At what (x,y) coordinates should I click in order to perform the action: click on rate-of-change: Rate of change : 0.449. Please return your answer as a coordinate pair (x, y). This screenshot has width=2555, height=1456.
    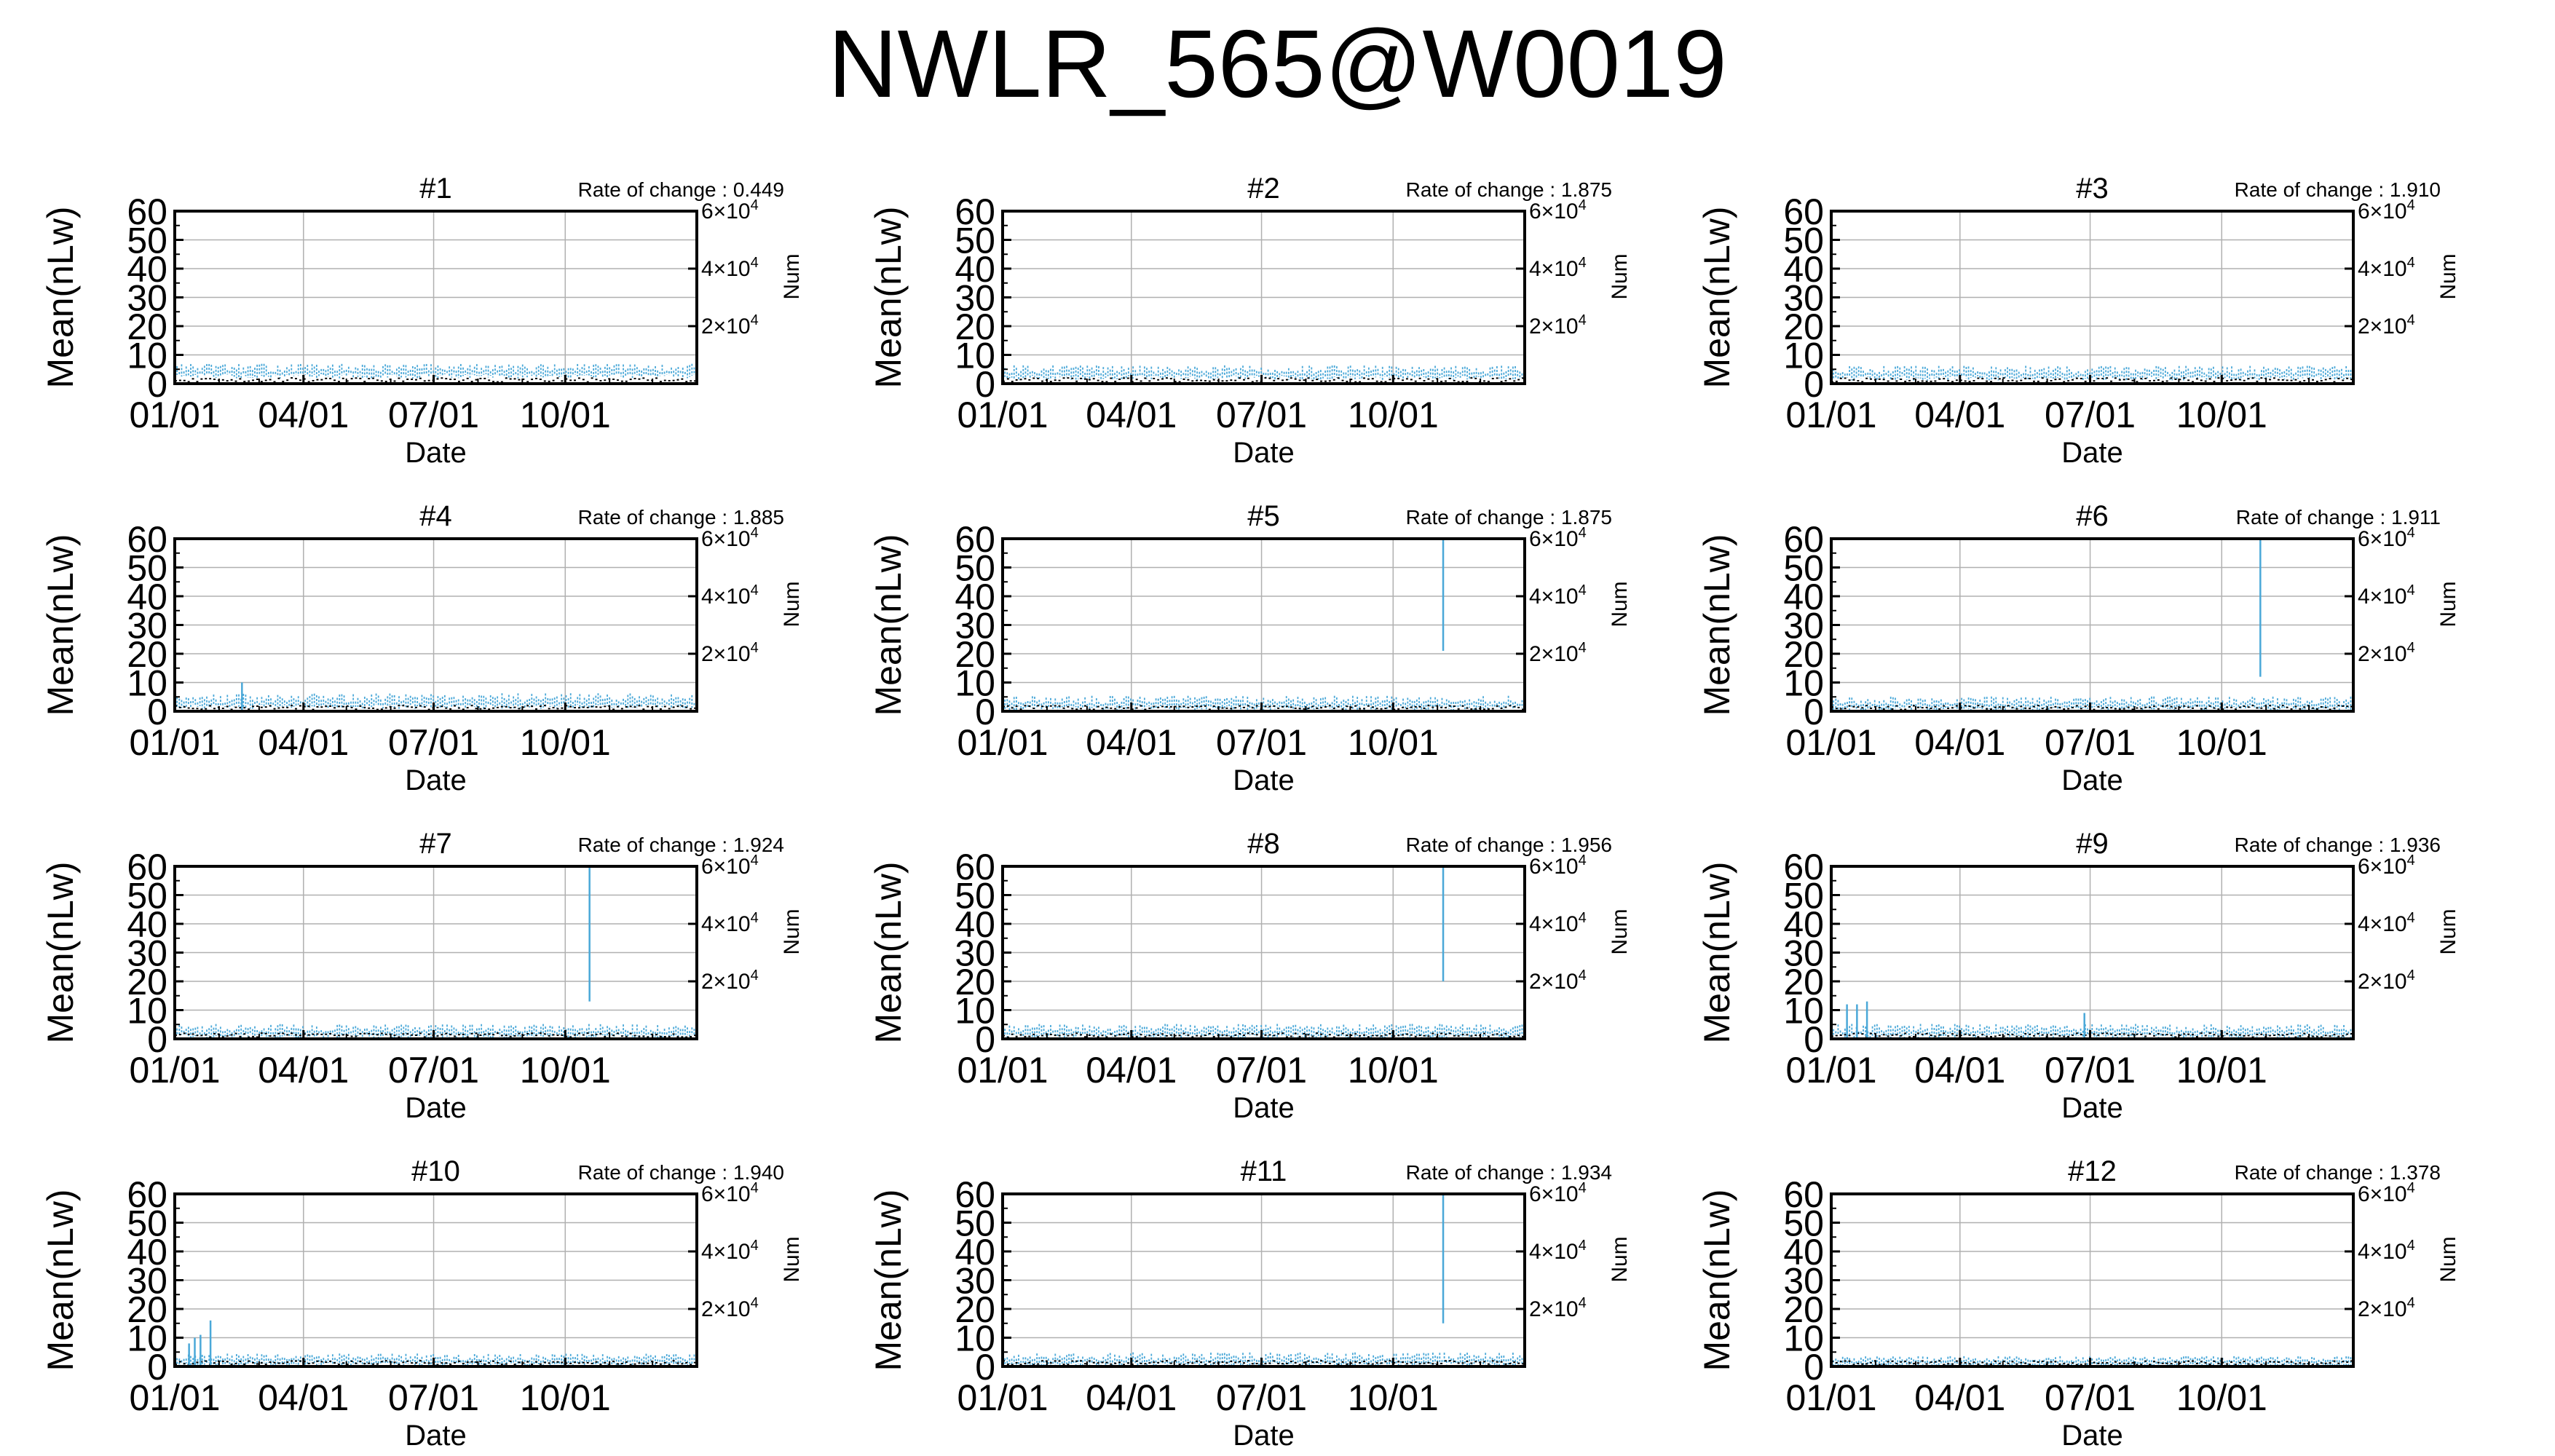
    Looking at the image, I should click on (681, 189).